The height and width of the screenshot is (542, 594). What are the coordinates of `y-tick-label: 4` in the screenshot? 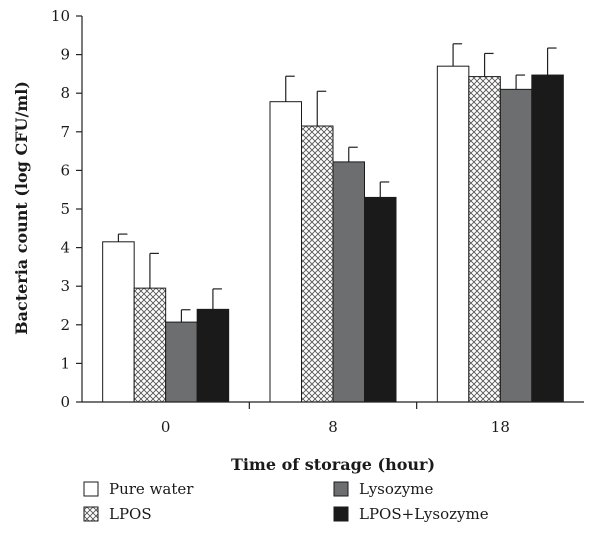 It's located at (65, 248).